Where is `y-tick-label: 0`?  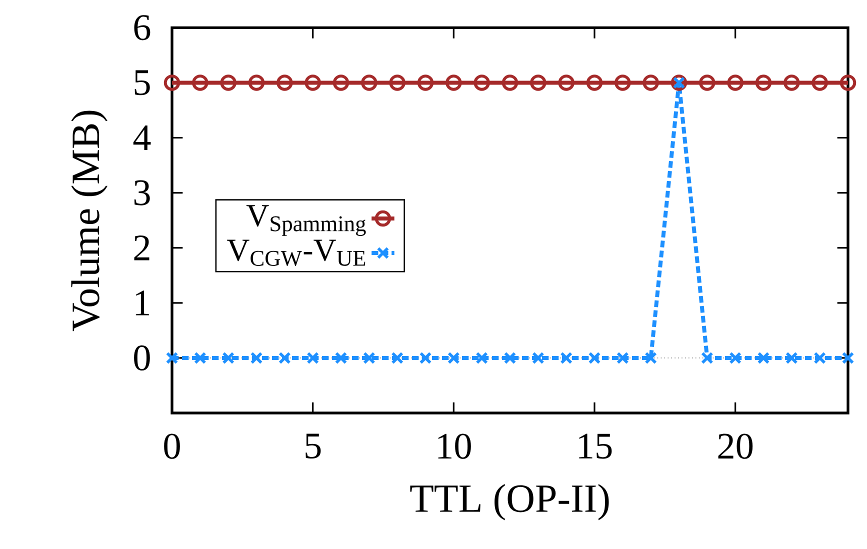
y-tick-label: 0 is located at coordinates (142, 358).